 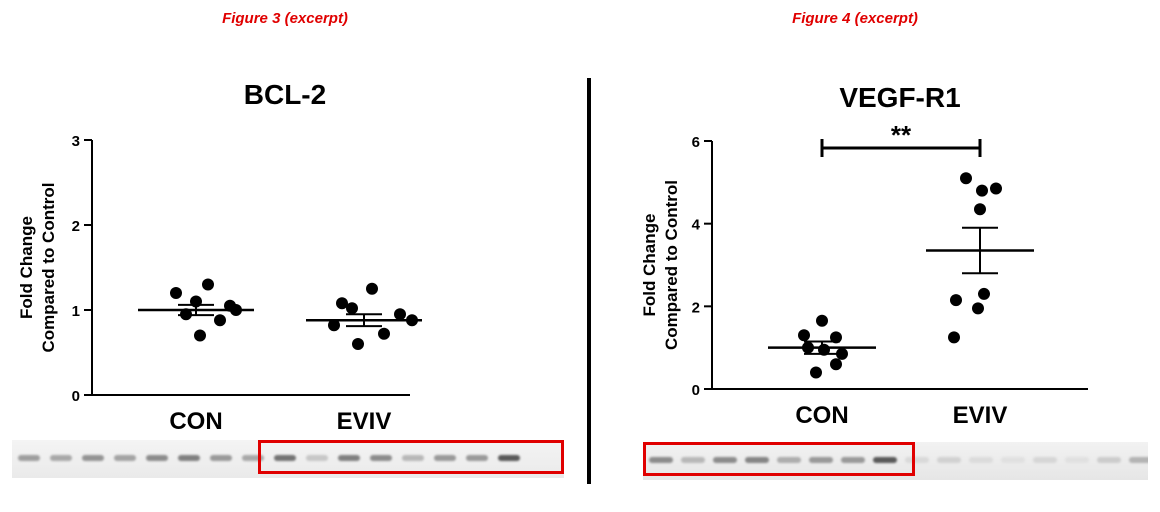 I want to click on vegfr1-y-axis-label: Fold Change Compared to Control, so click(x=660, y=265).